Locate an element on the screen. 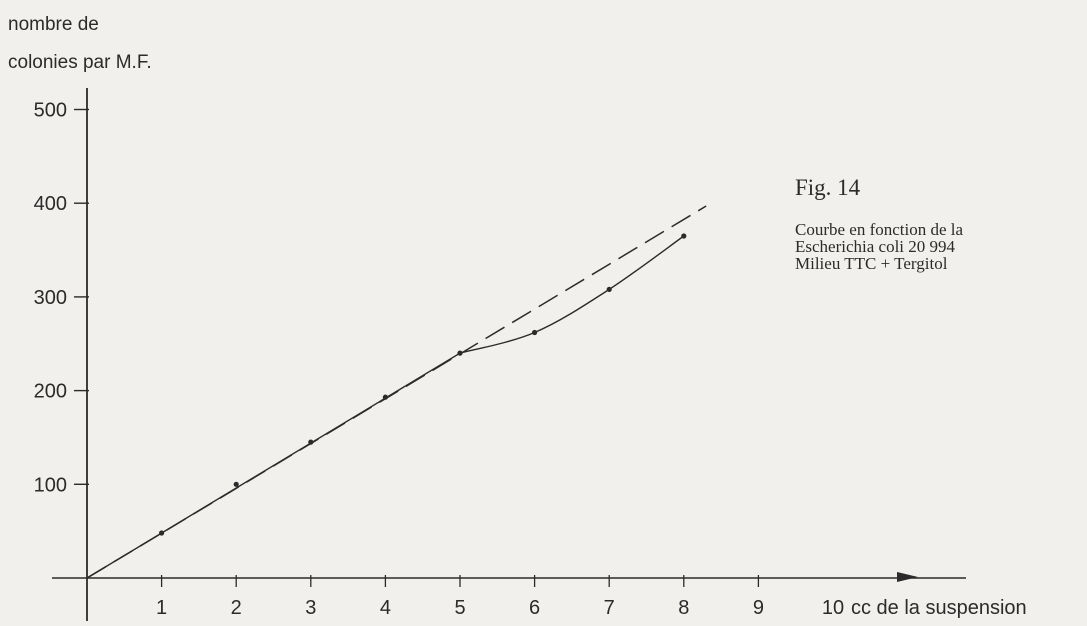 This screenshot has width=1087, height=626. x-tick-label: 4 is located at coordinates (385, 608).